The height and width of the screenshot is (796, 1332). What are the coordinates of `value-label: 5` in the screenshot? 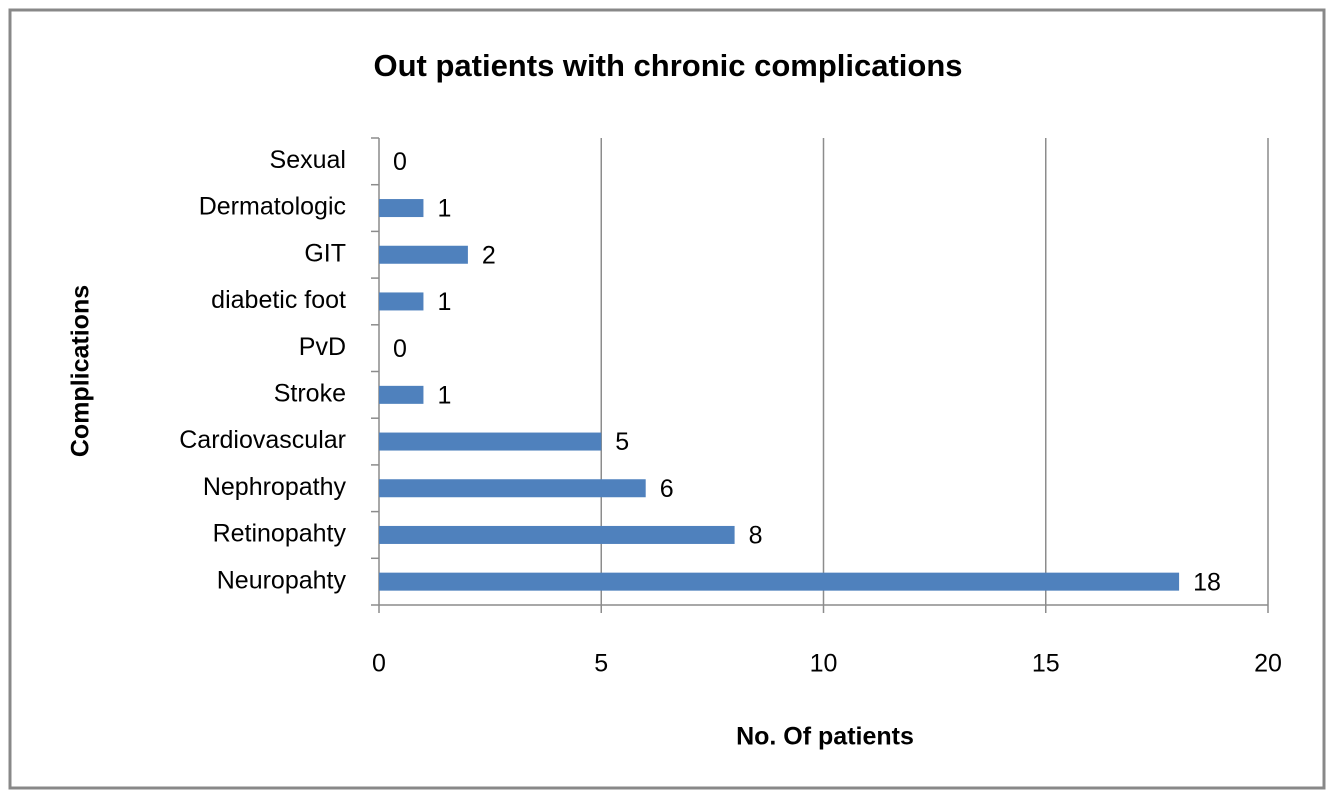 It's located at (622, 442).